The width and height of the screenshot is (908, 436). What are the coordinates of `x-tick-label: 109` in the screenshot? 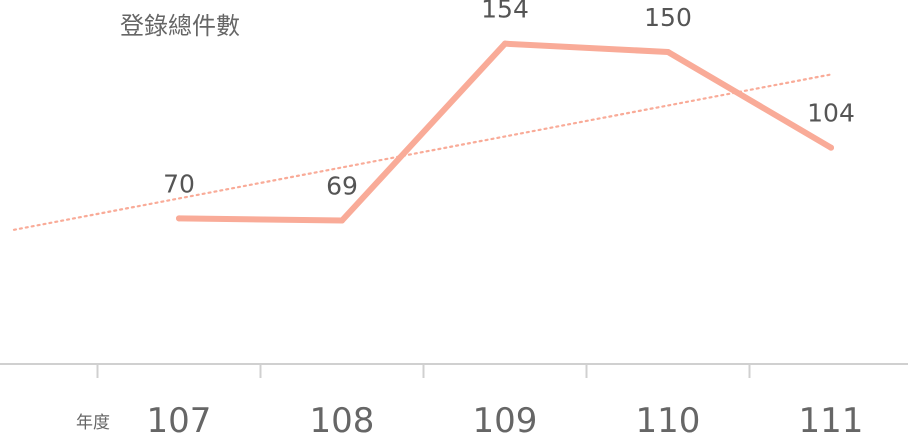 It's located at (505, 418).